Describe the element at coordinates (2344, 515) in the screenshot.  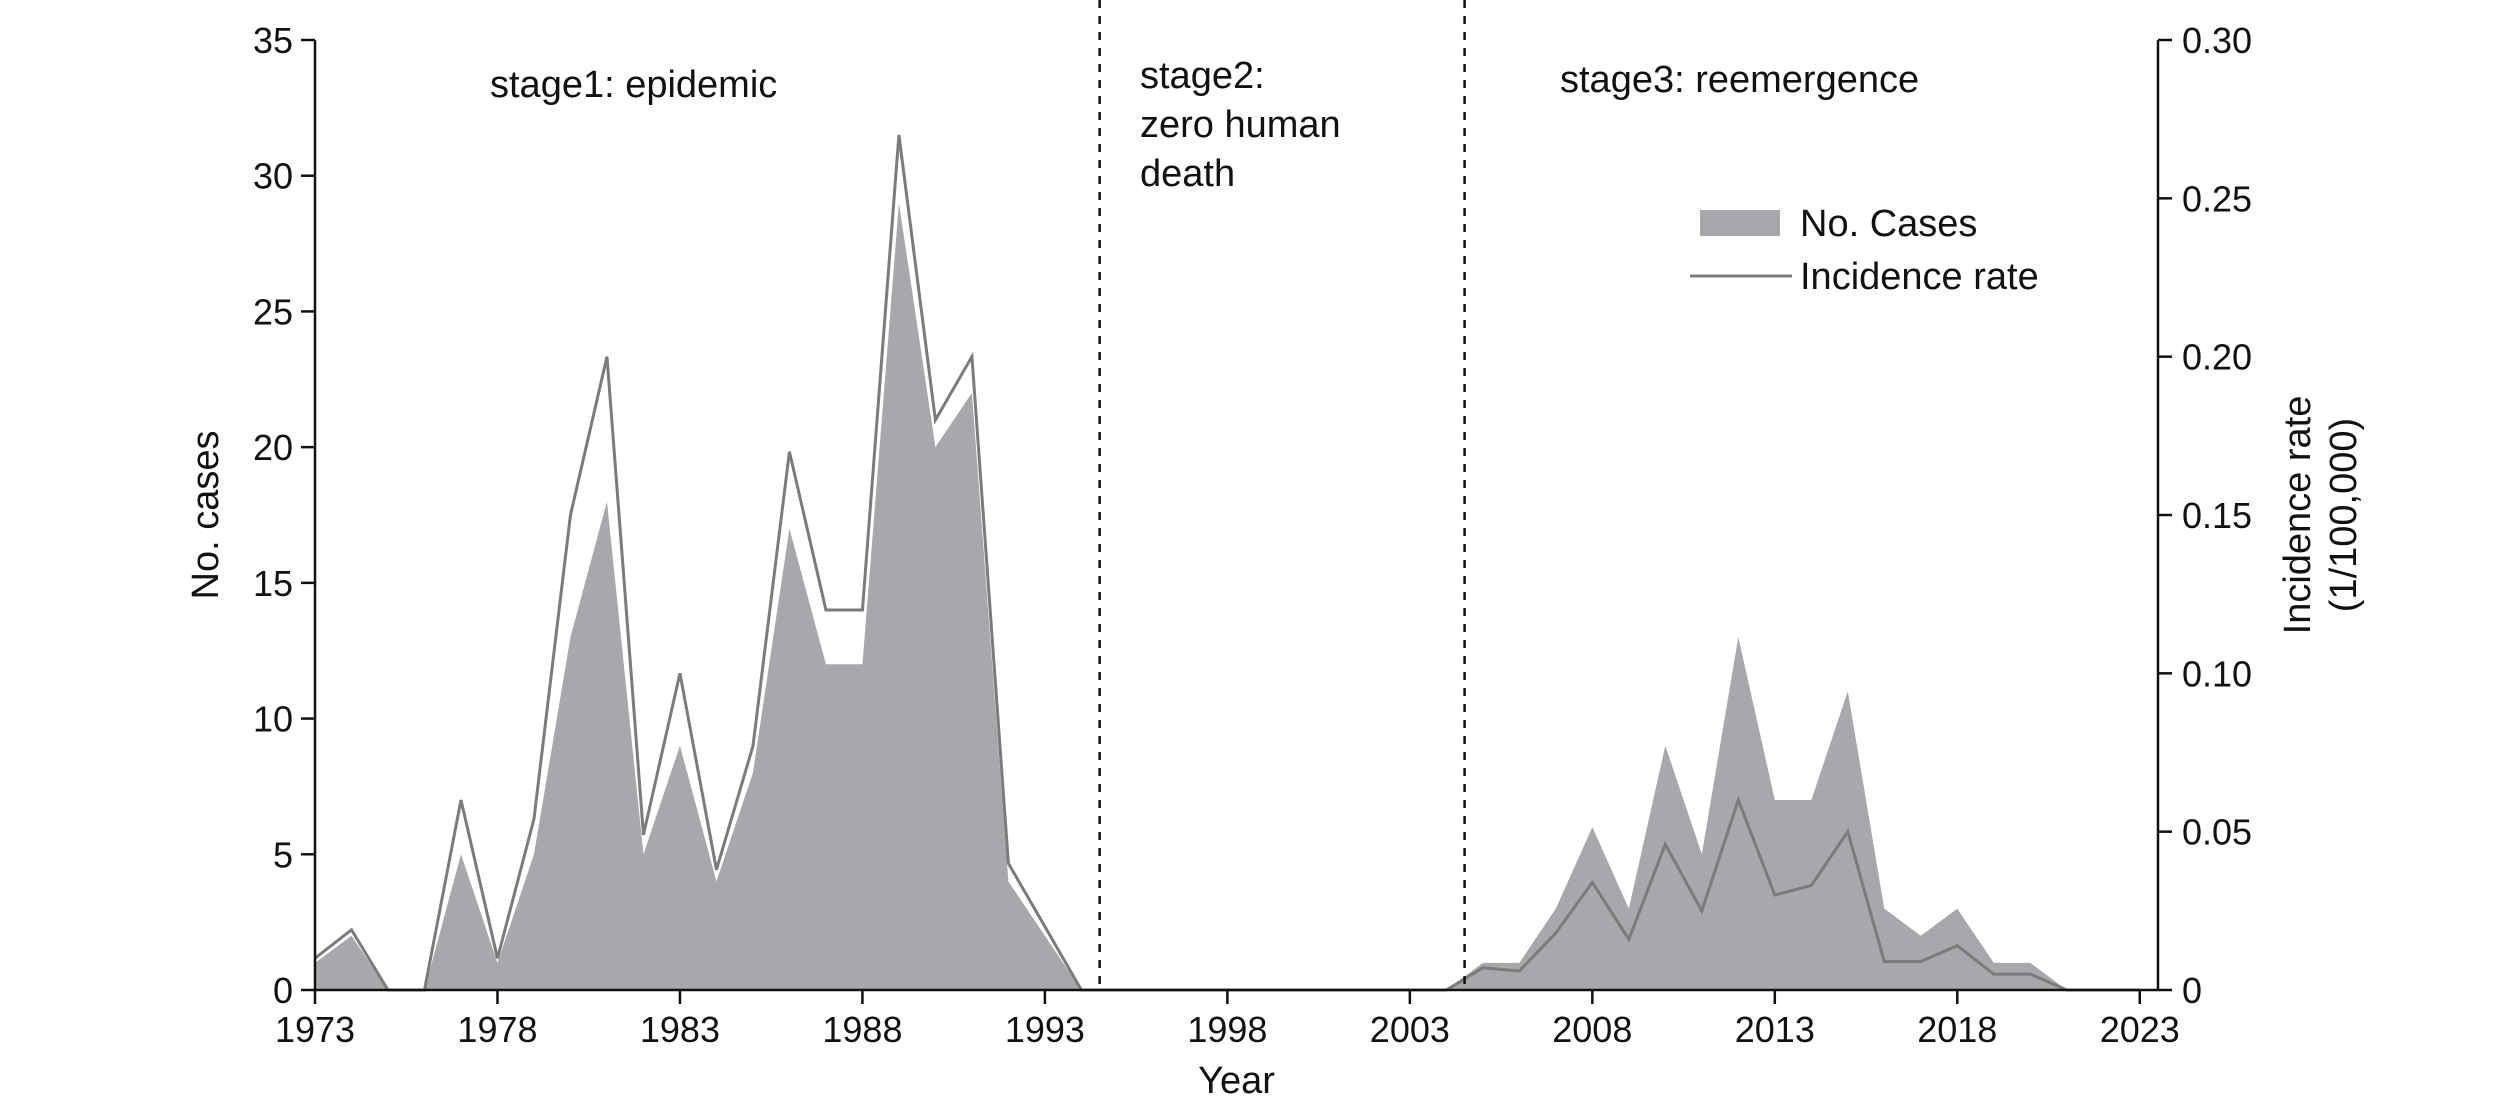
I see `y-right-axis-title-line-2: (1/100,000)` at that location.